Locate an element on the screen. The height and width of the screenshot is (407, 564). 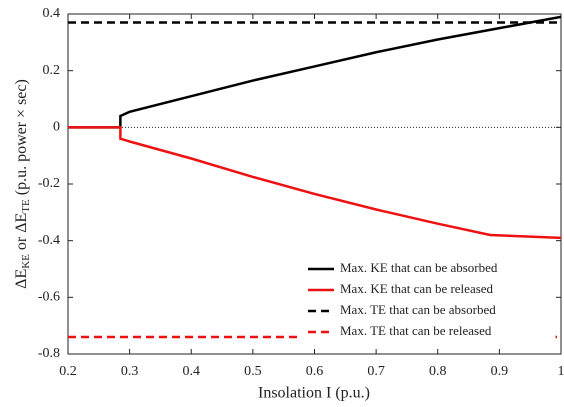
y-tick-label: -0.6 is located at coordinates (49, 297).